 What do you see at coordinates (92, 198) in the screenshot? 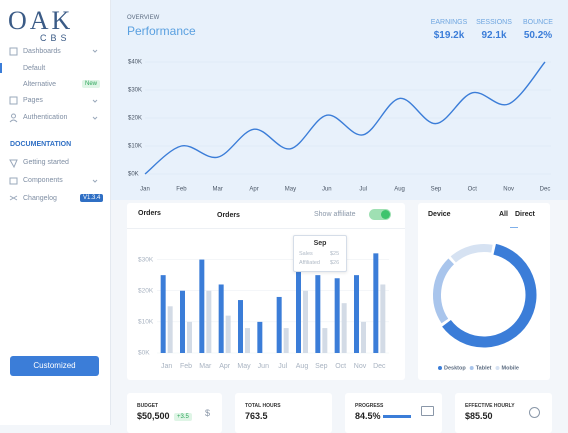
I see `badge: V1.3.4` at bounding box center [92, 198].